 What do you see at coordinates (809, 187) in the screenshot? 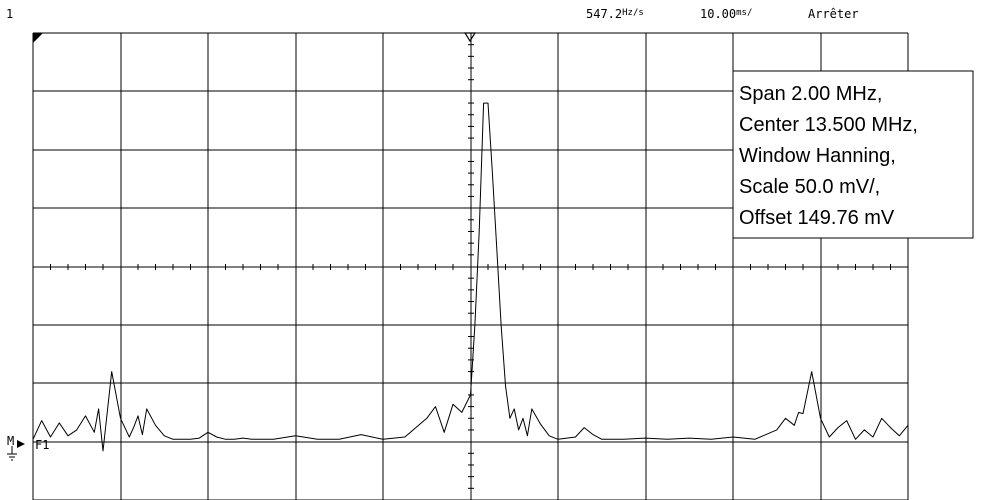
I see `info-line-scale: Scale 50.0 mV/,` at bounding box center [809, 187].